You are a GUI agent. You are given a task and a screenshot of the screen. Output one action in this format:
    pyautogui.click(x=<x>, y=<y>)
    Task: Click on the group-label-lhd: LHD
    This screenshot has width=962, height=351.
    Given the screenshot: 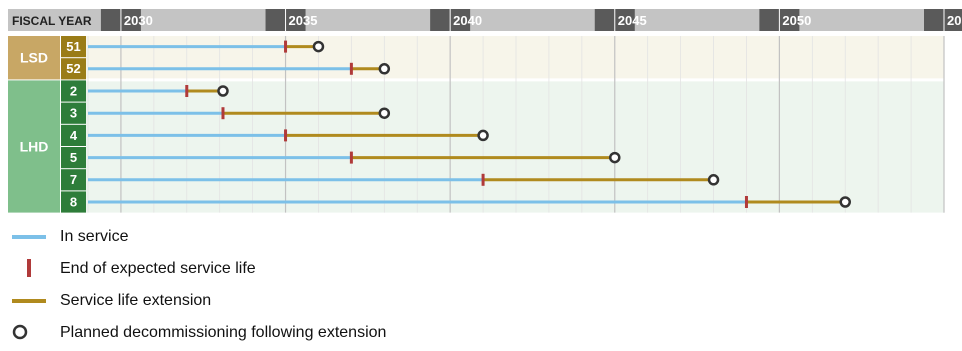 What is the action you would take?
    pyautogui.click(x=34, y=147)
    